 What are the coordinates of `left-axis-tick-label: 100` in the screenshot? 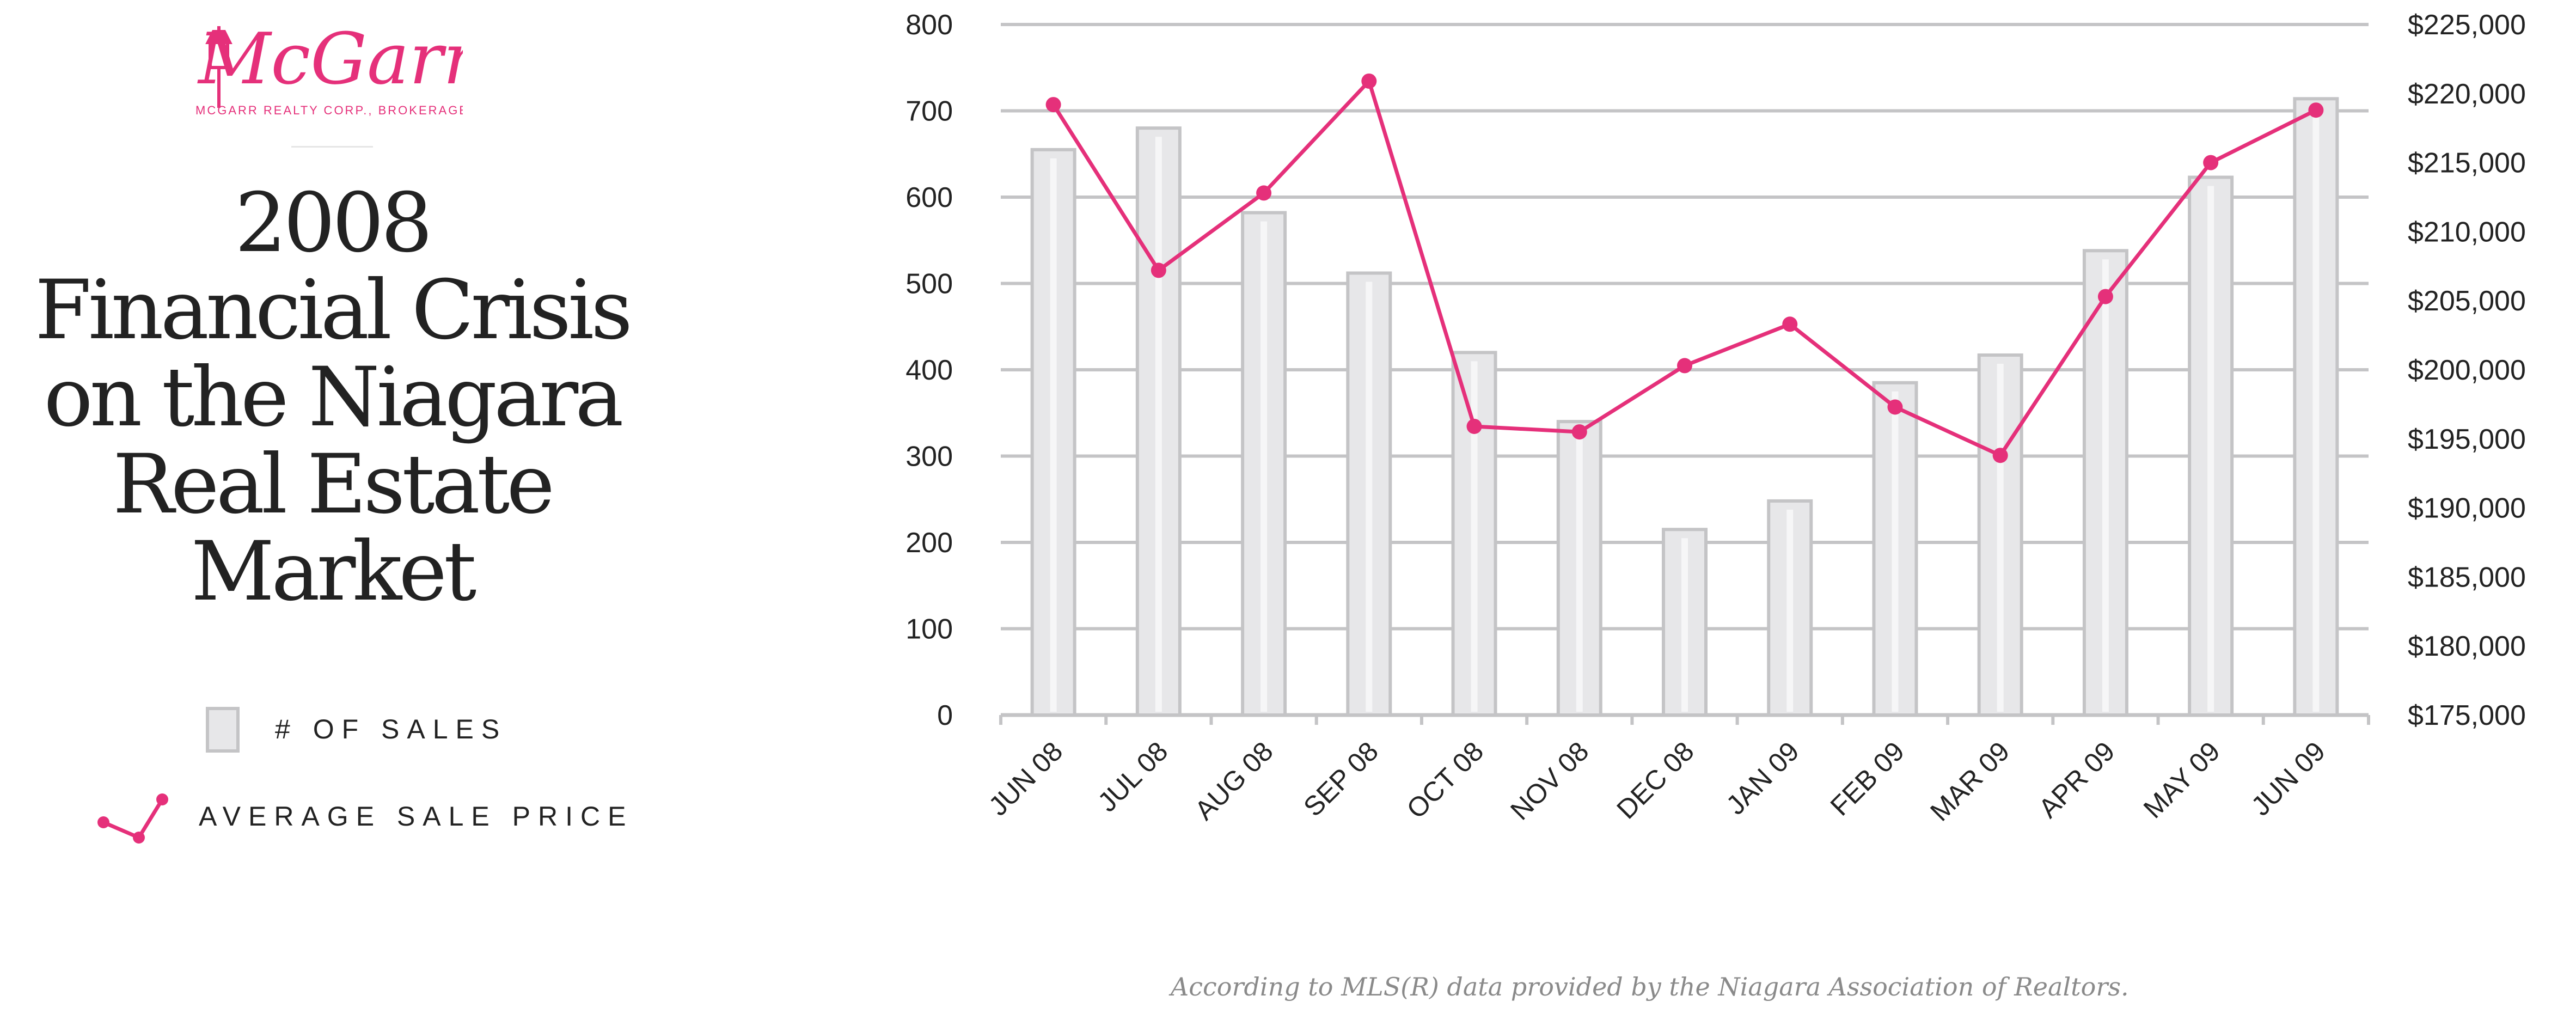 It's located at (929, 629).